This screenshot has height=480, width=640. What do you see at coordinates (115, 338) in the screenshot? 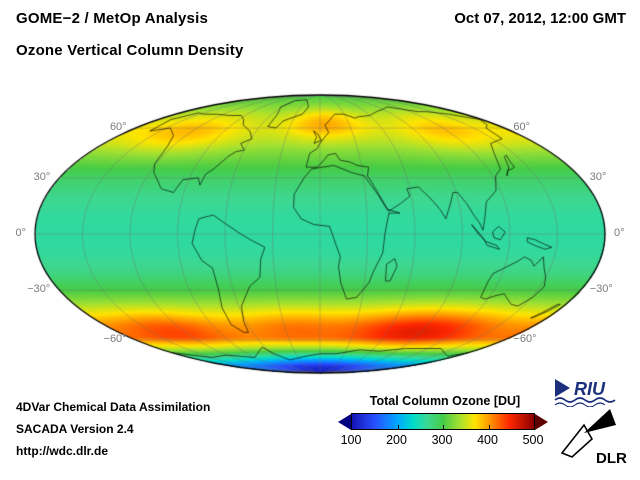
I see `lat-label-left--60: −60°` at bounding box center [115, 338].